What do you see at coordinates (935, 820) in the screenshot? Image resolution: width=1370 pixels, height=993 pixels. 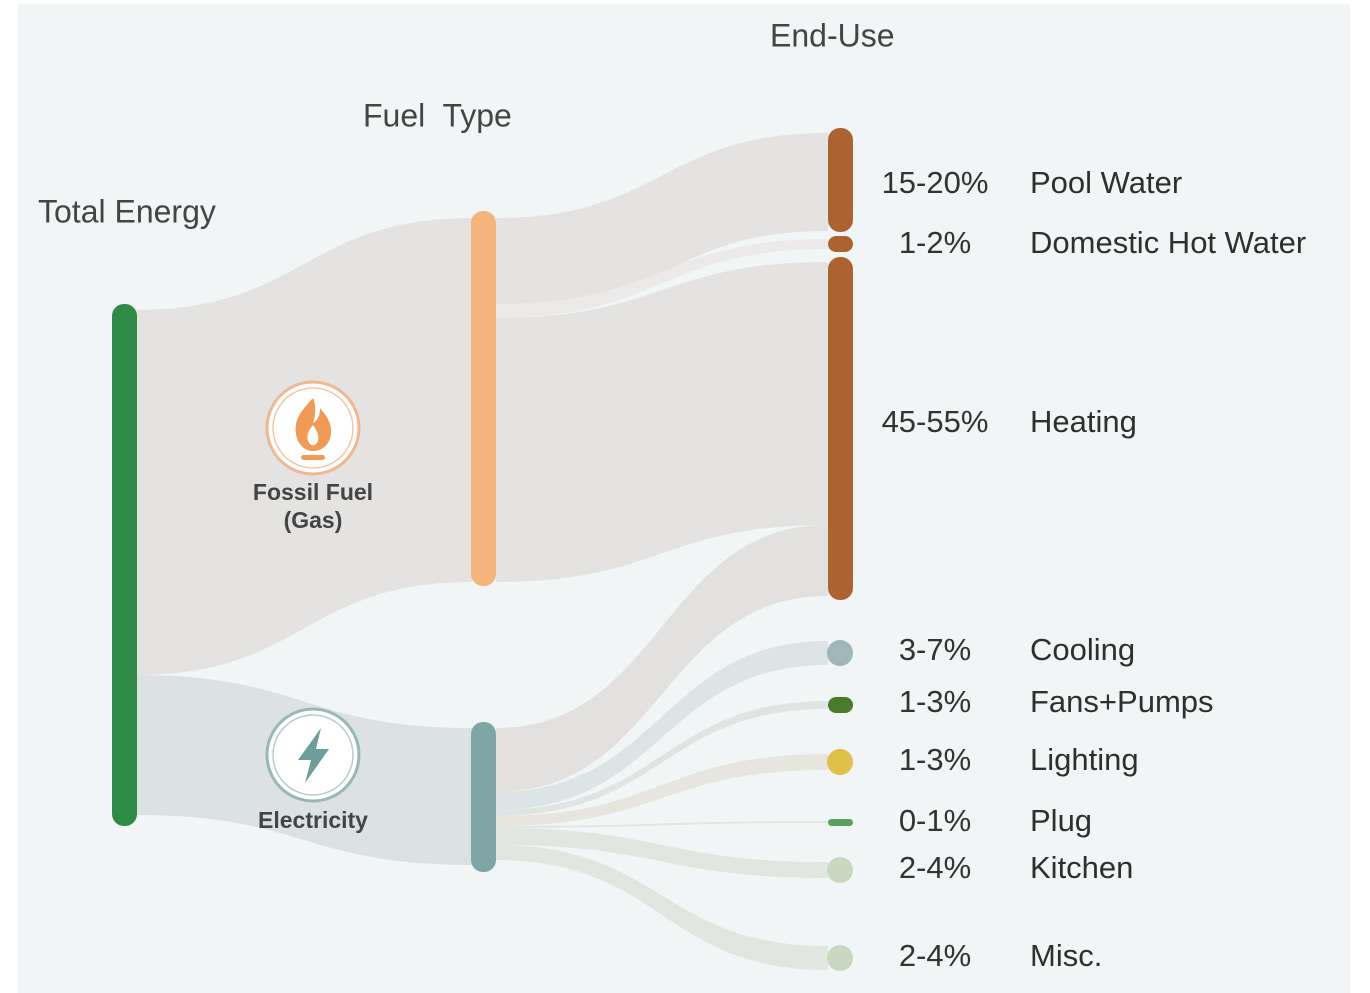 I see `share-label: 0-1%` at bounding box center [935, 820].